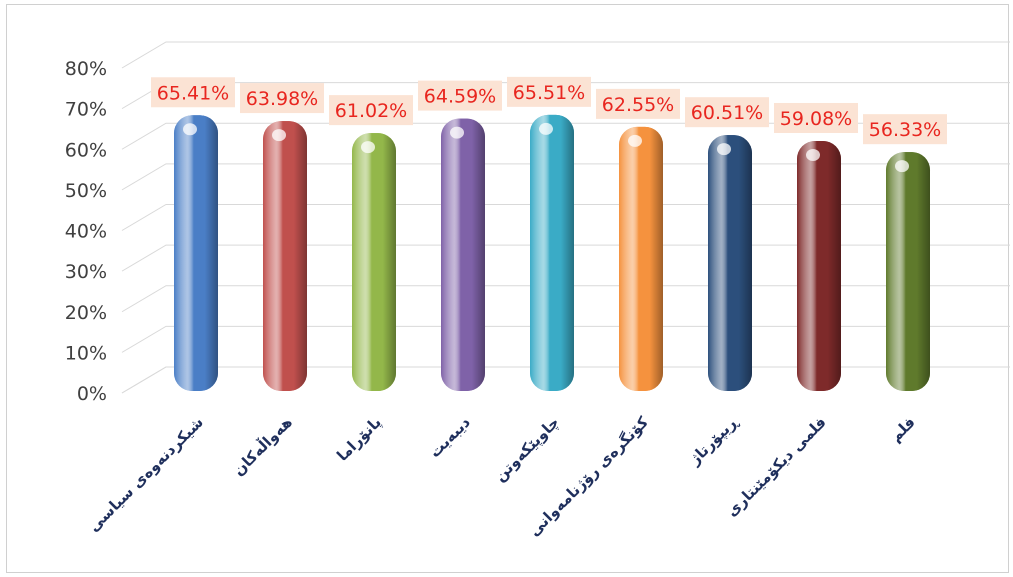 The image size is (1013, 577). I want to click on svg-text: 63.98%, so click(282, 99).